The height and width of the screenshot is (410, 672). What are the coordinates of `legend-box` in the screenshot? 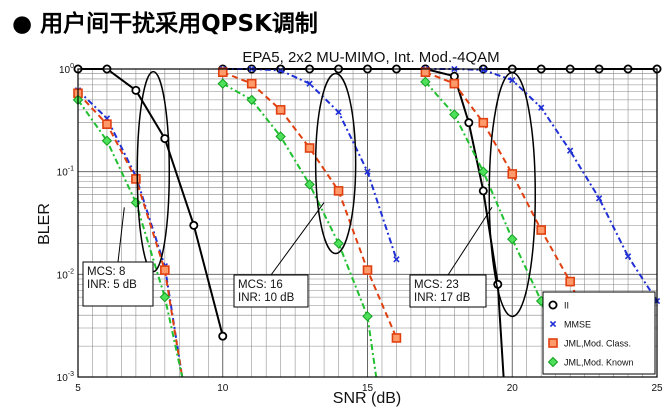 It's located at (599, 333).